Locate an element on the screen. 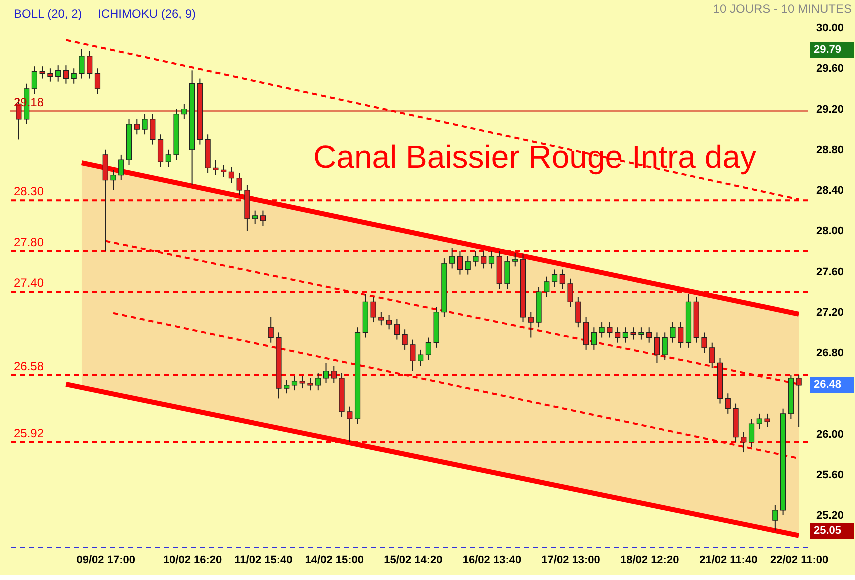 This screenshot has height=580, width=855. text: 26.48 is located at coordinates (828, 385).